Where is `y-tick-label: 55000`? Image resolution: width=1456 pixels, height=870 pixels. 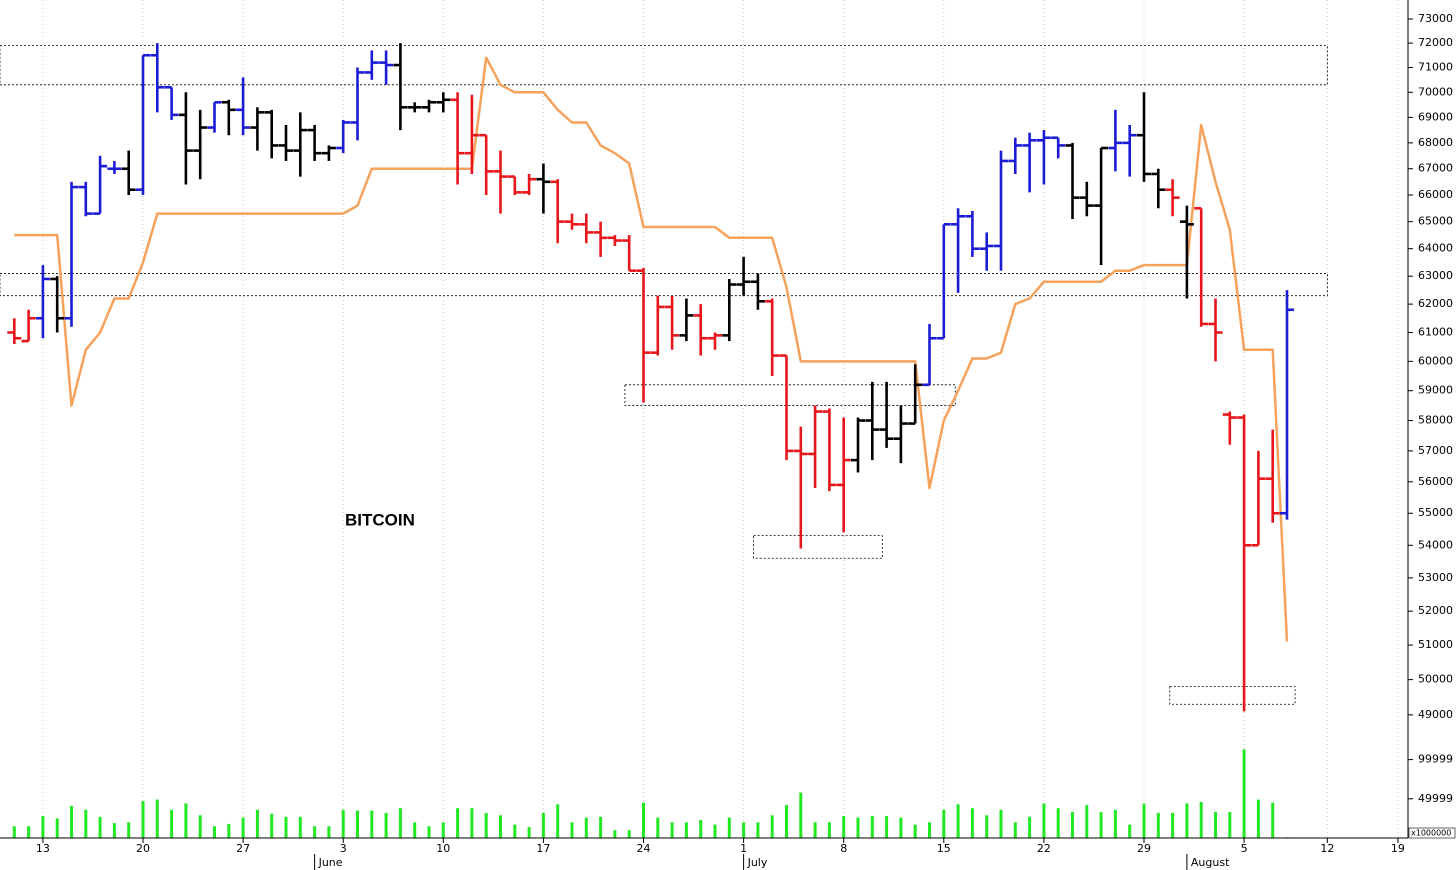 y-tick-label: 55000 is located at coordinates (1435, 512).